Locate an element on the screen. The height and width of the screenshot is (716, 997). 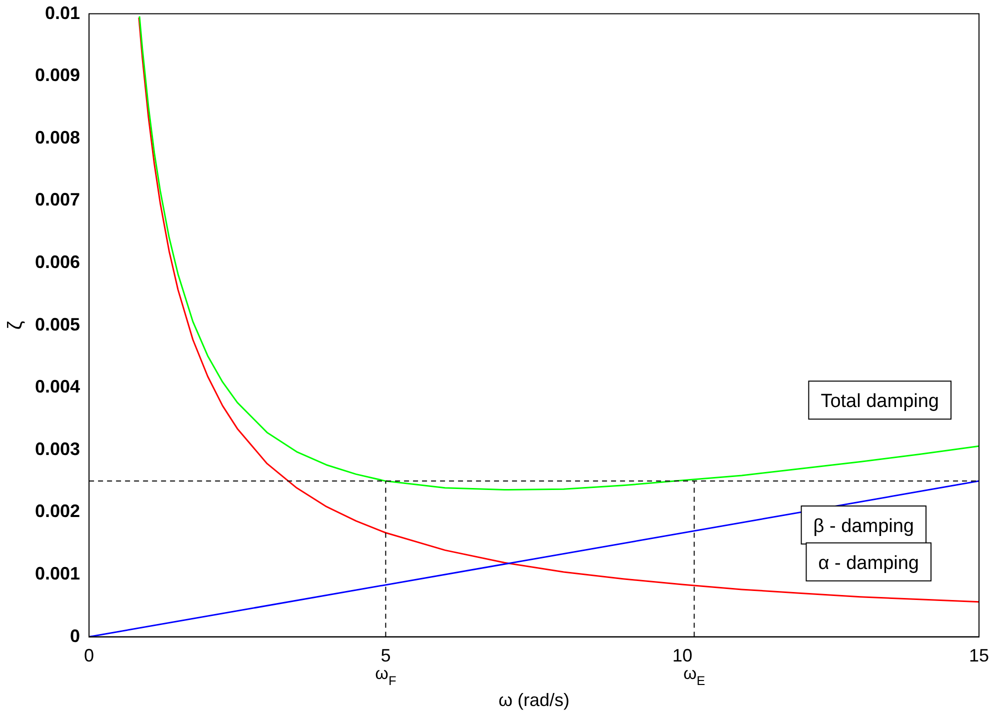
x-tick-label: 0 is located at coordinates (89, 656).